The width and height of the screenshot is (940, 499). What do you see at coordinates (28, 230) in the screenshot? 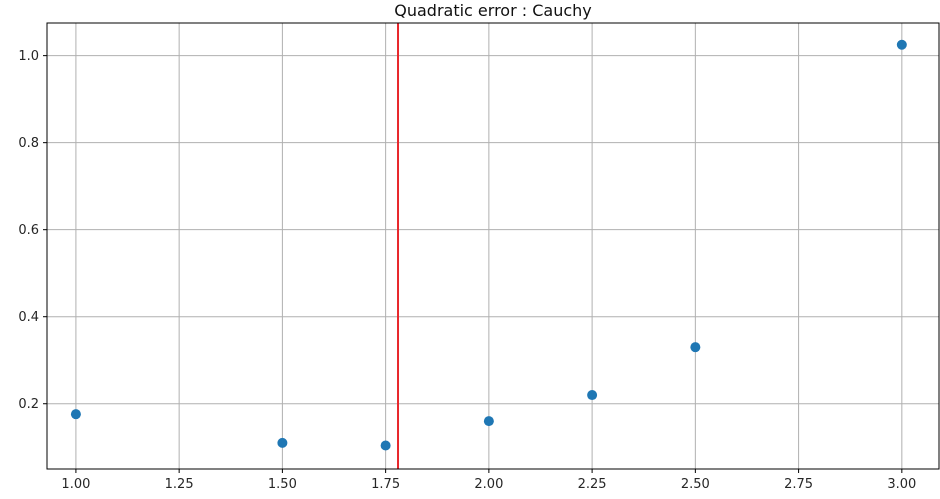
I see `y-tick-label: 0.6` at bounding box center [28, 230].